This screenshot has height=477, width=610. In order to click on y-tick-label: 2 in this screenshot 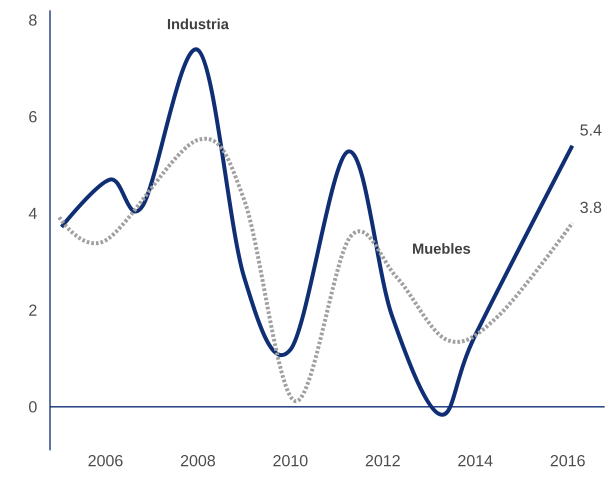, I will do `click(32, 310)`.